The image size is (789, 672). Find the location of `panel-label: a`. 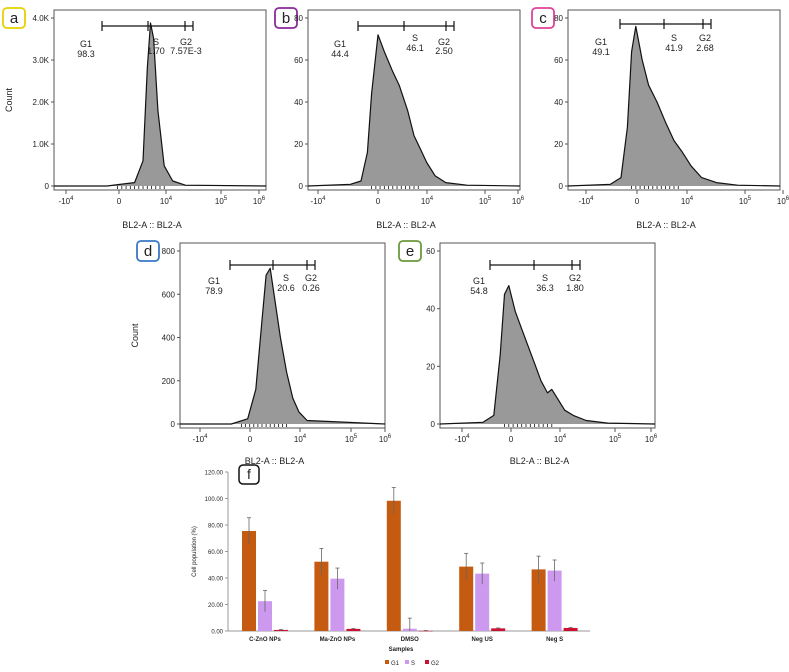

panel-label: a is located at coordinates (14, 18).